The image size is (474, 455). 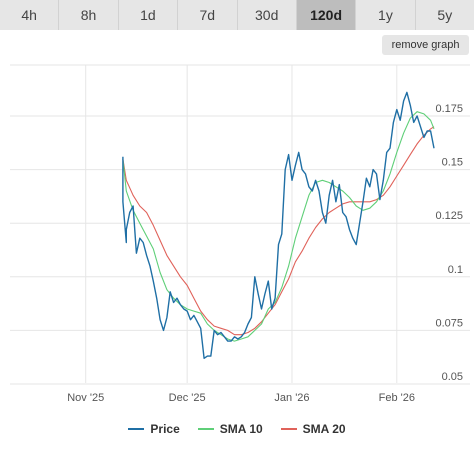 I want to click on legend-item-sma-10: SMA 10, so click(x=230, y=429).